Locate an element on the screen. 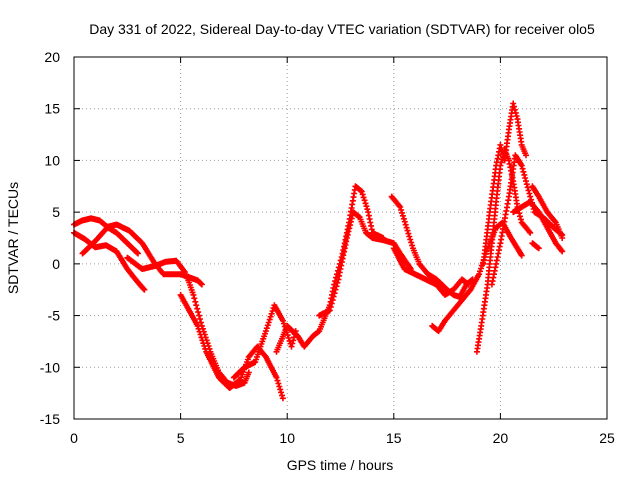 This screenshot has width=640, height=480. x-tick-label: 20 is located at coordinates (501, 438).